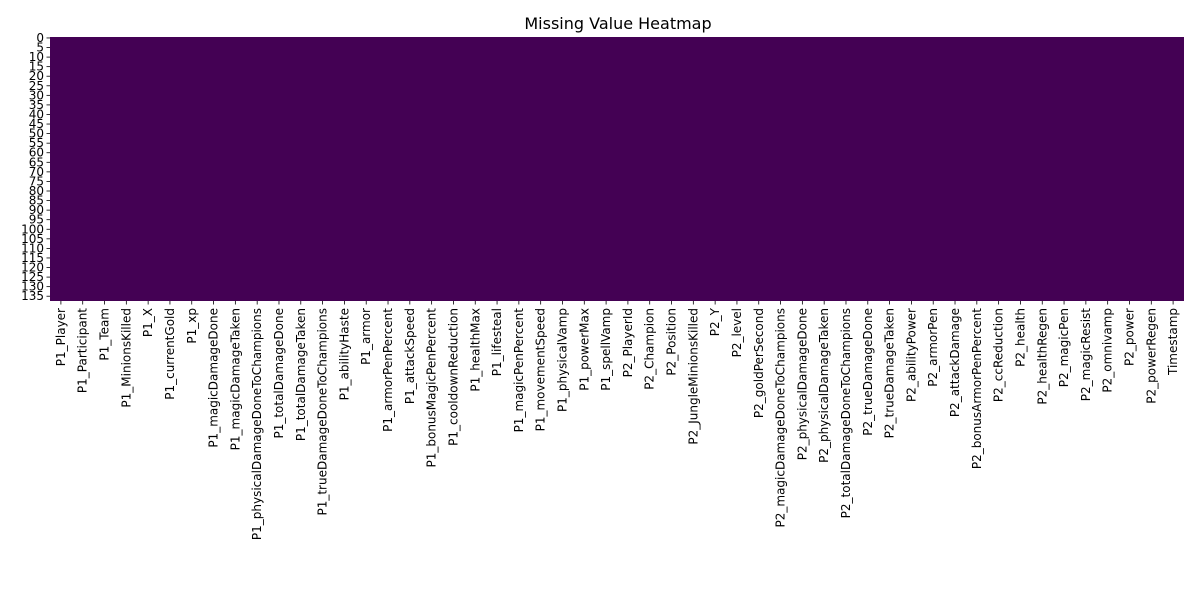  Describe the element at coordinates (388, 370) in the screenshot. I see `x-tick-label: P1_armorPenPercent` at that location.